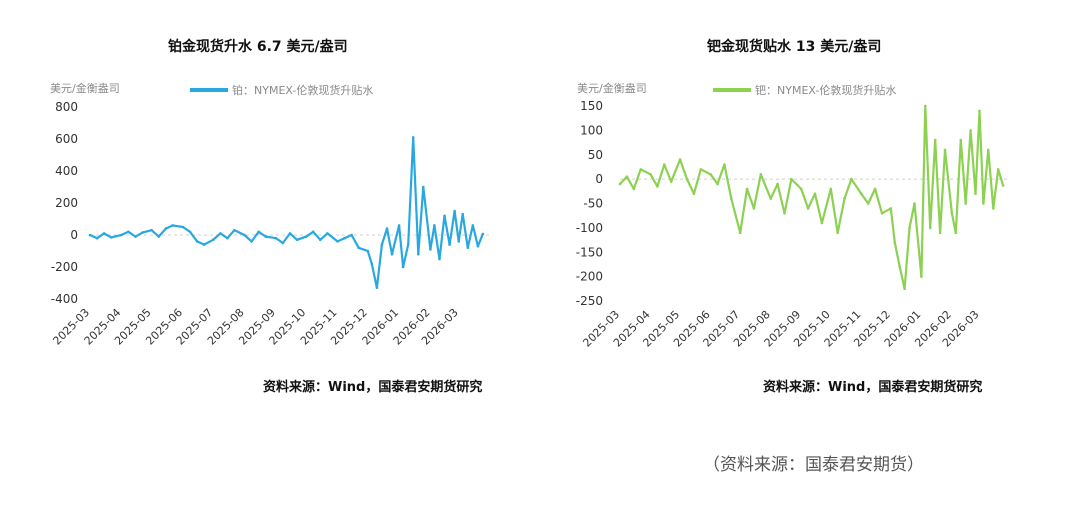 The image size is (1080, 505). Describe the element at coordinates (825, 90) in the screenshot. I see `legend-label: 钯：NYMEX-伦敦现货升贴水` at that location.